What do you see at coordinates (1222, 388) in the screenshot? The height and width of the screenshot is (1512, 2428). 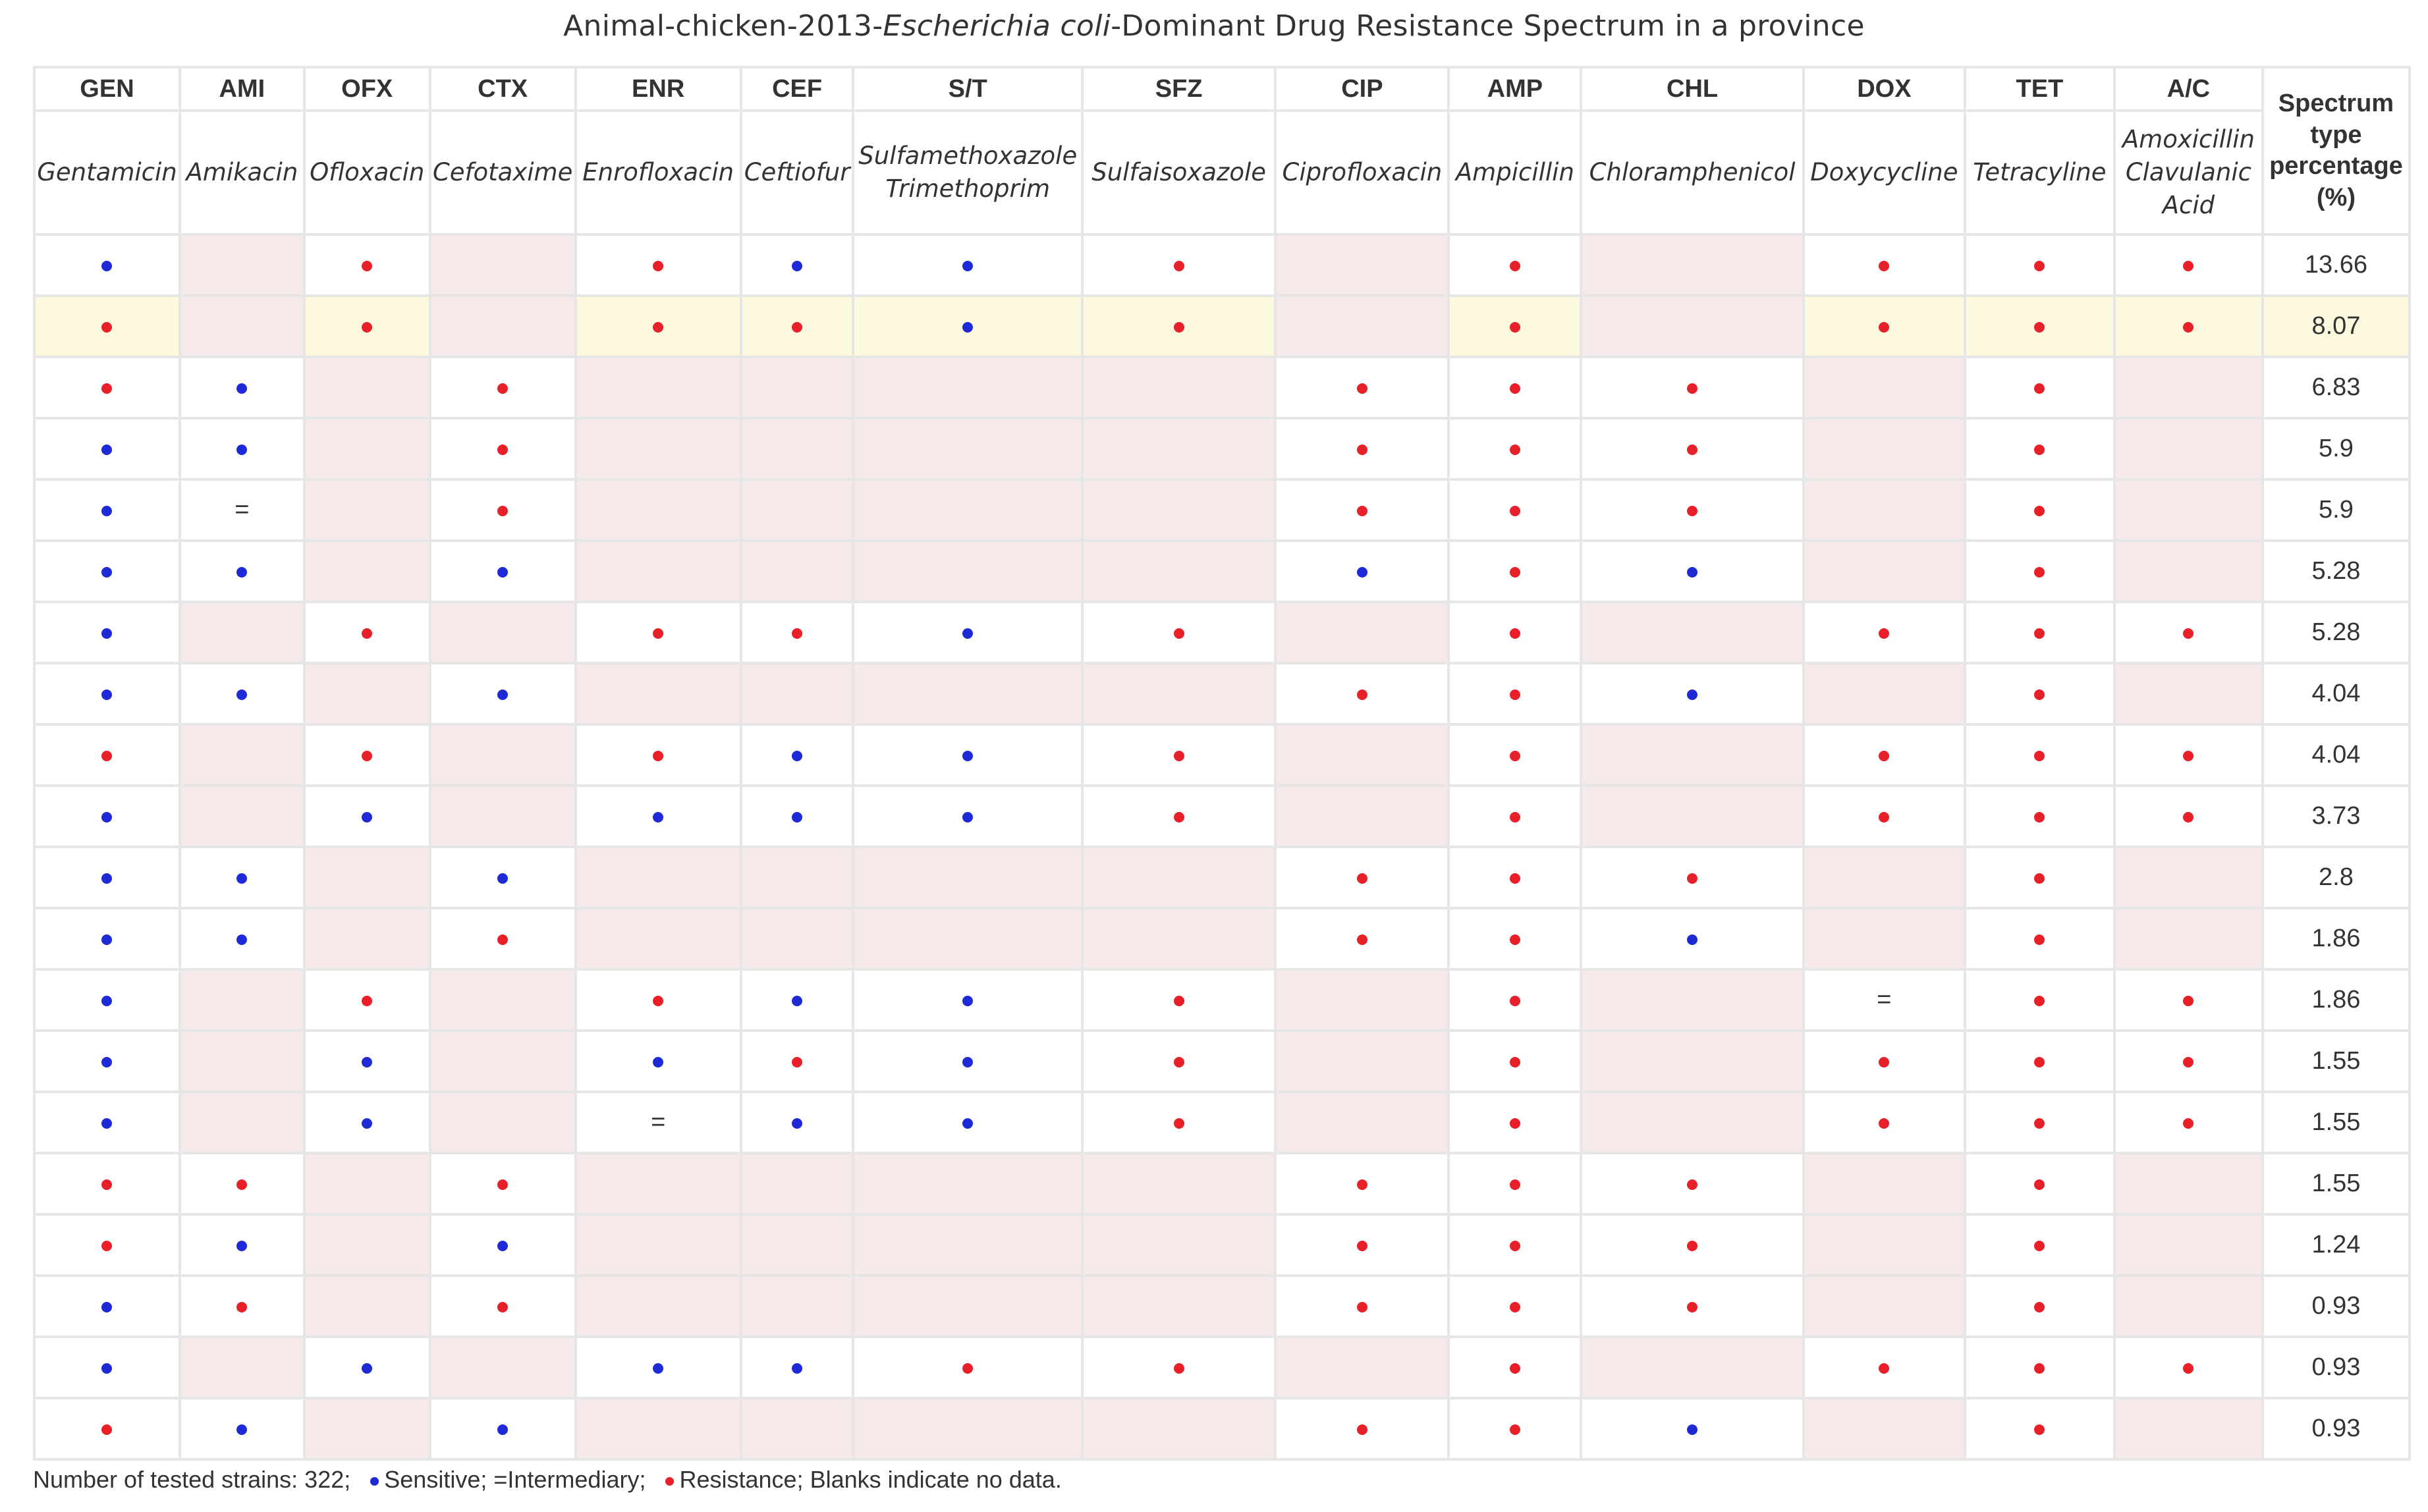 I see `table-row: 6.83` at bounding box center [1222, 388].